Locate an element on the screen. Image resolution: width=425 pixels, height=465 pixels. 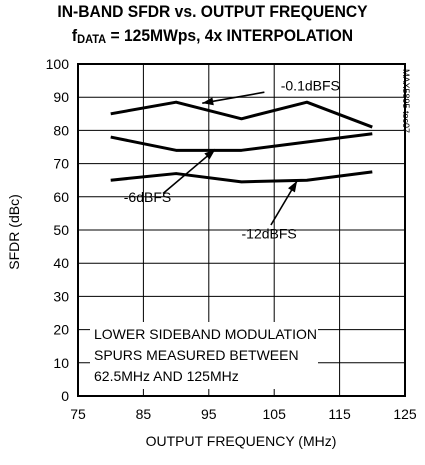
y-tick-label: 20 is located at coordinates (61, 330).